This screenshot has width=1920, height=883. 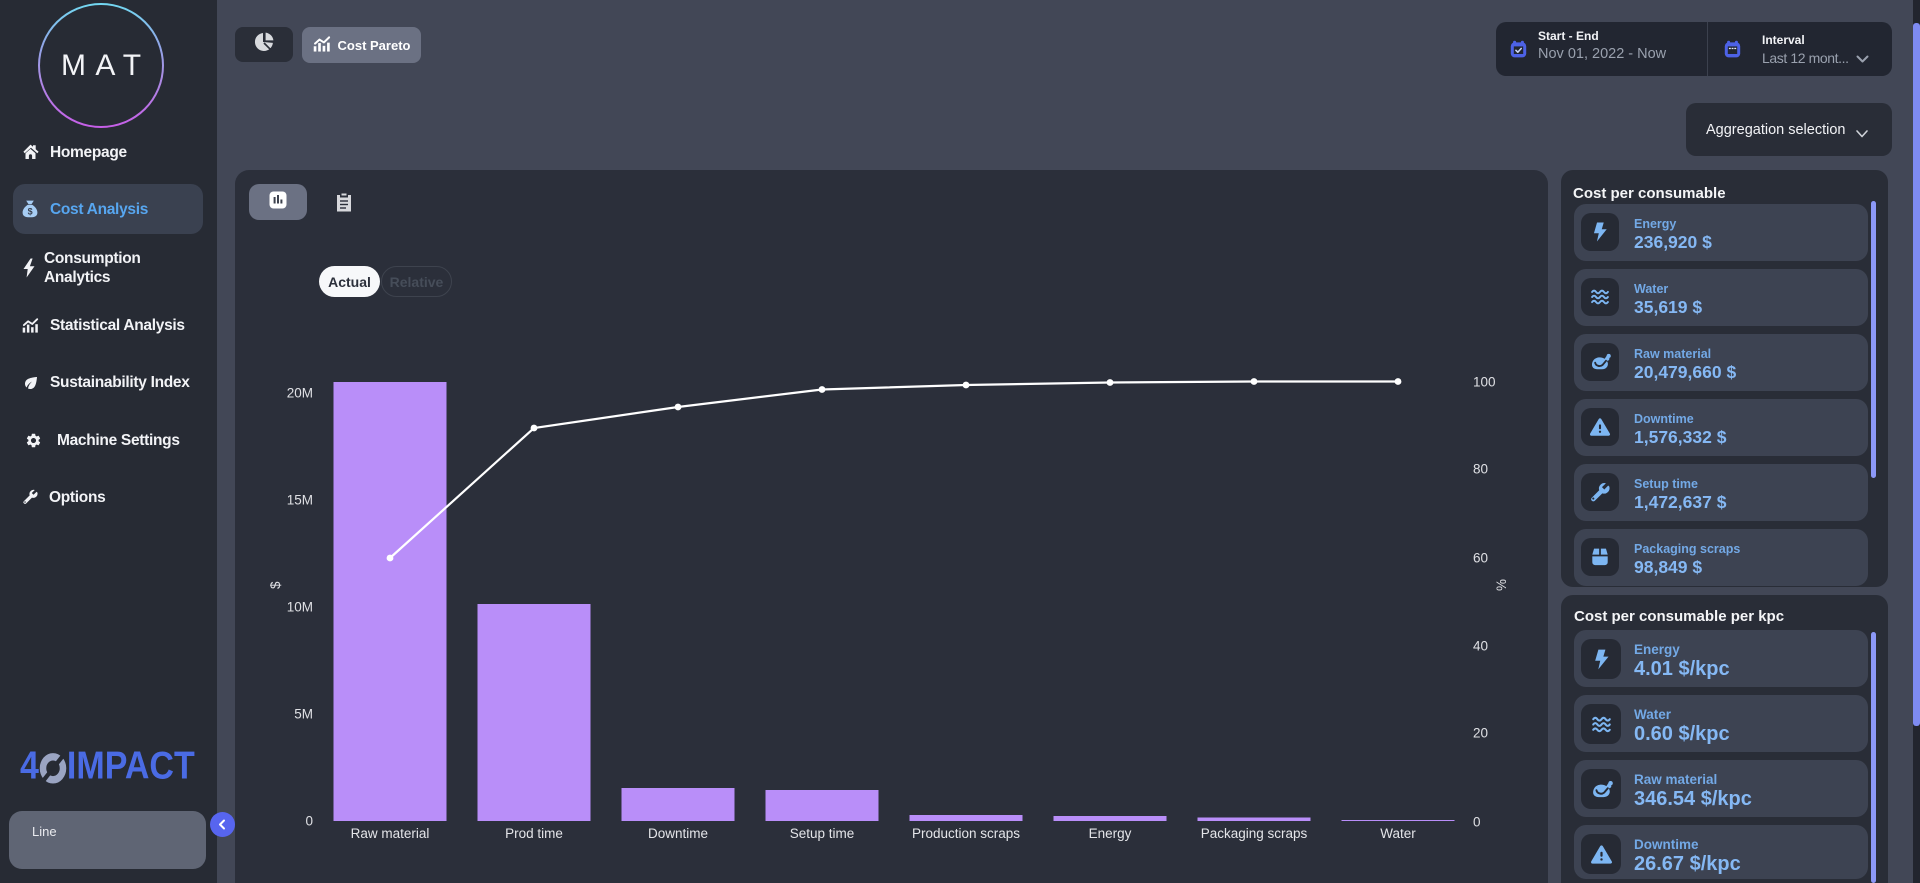 I want to click on svg-text: 20, so click(x=1480, y=733).